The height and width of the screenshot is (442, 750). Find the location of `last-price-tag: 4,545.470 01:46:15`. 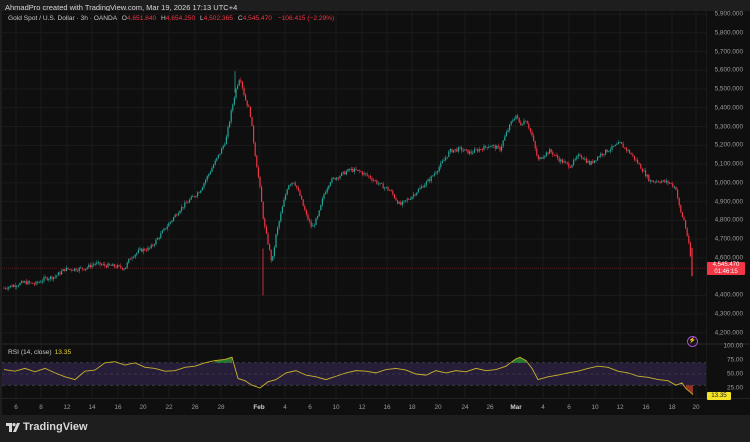

last-price-tag: 4,545.470 01:46:15 is located at coordinates (726, 268).